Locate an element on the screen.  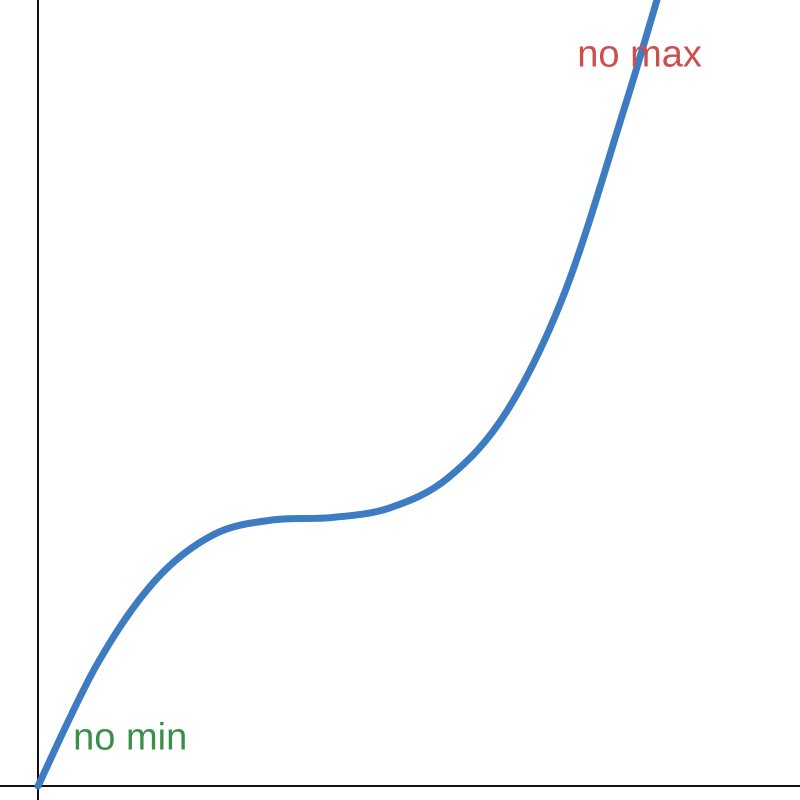
no-min-annotation: no min is located at coordinates (130, 738).